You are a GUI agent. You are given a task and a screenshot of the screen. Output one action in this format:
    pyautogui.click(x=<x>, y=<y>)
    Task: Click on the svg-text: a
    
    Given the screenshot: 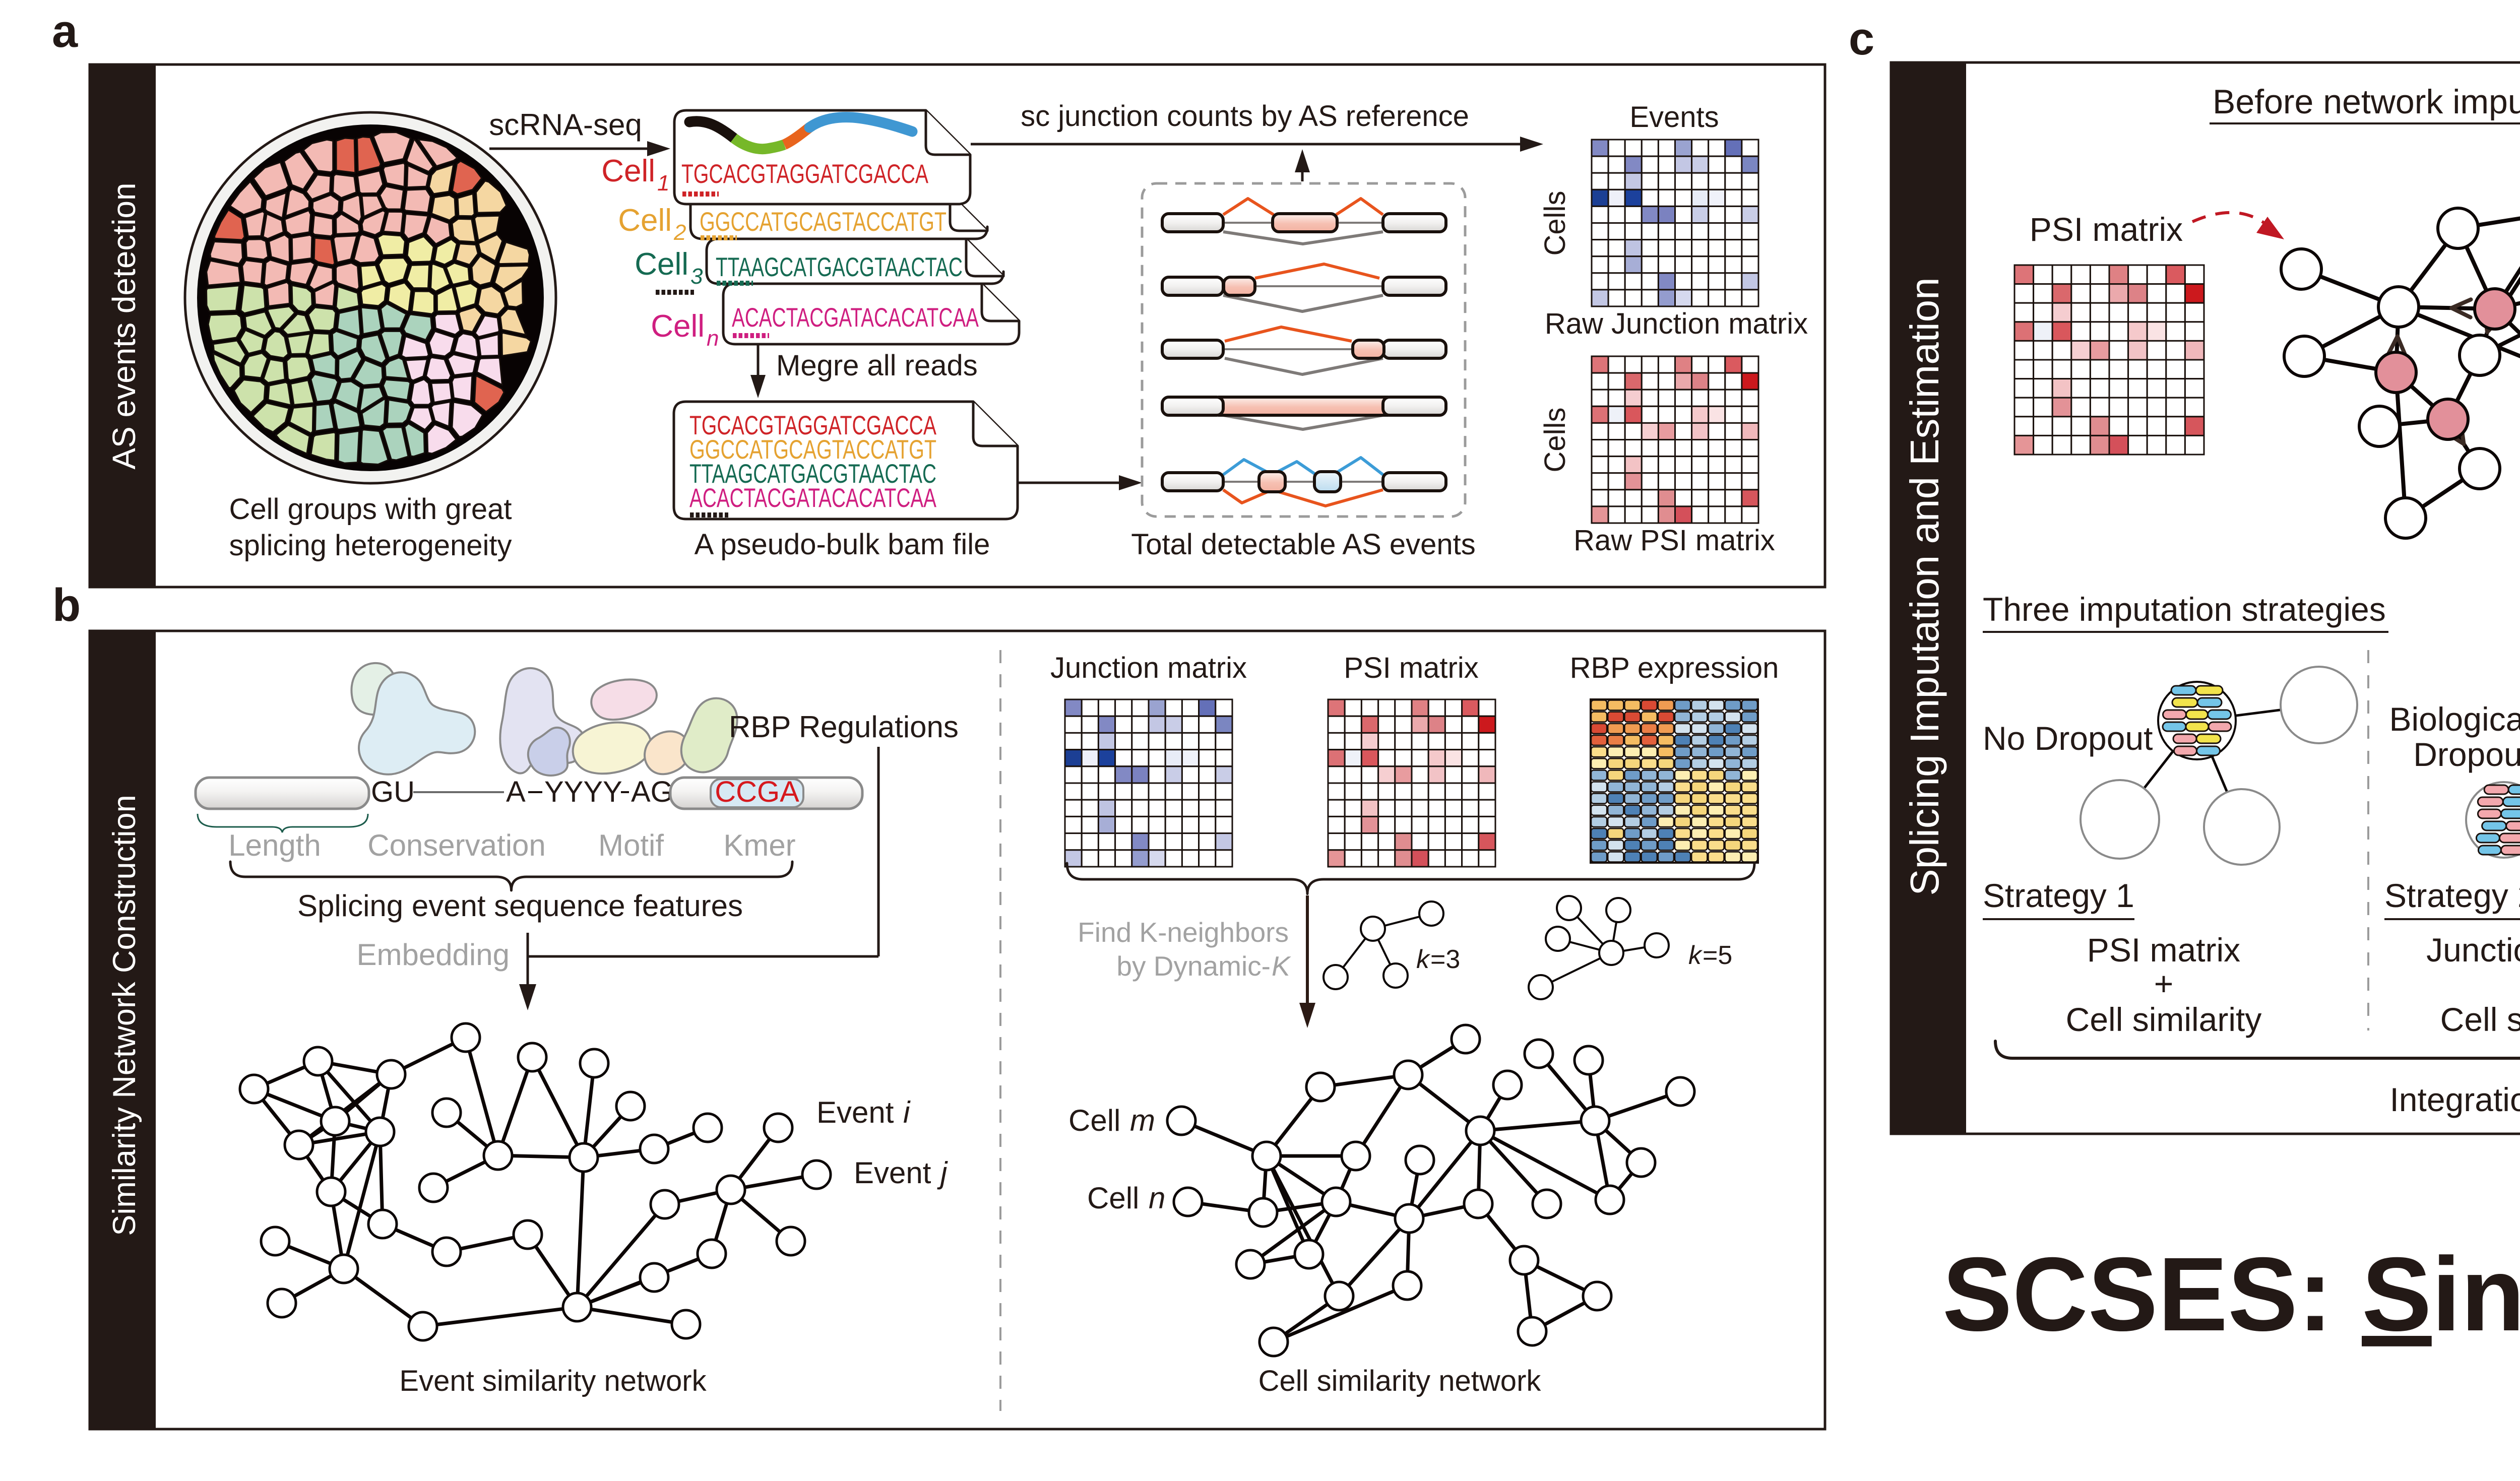 What is the action you would take?
    pyautogui.click(x=65, y=31)
    